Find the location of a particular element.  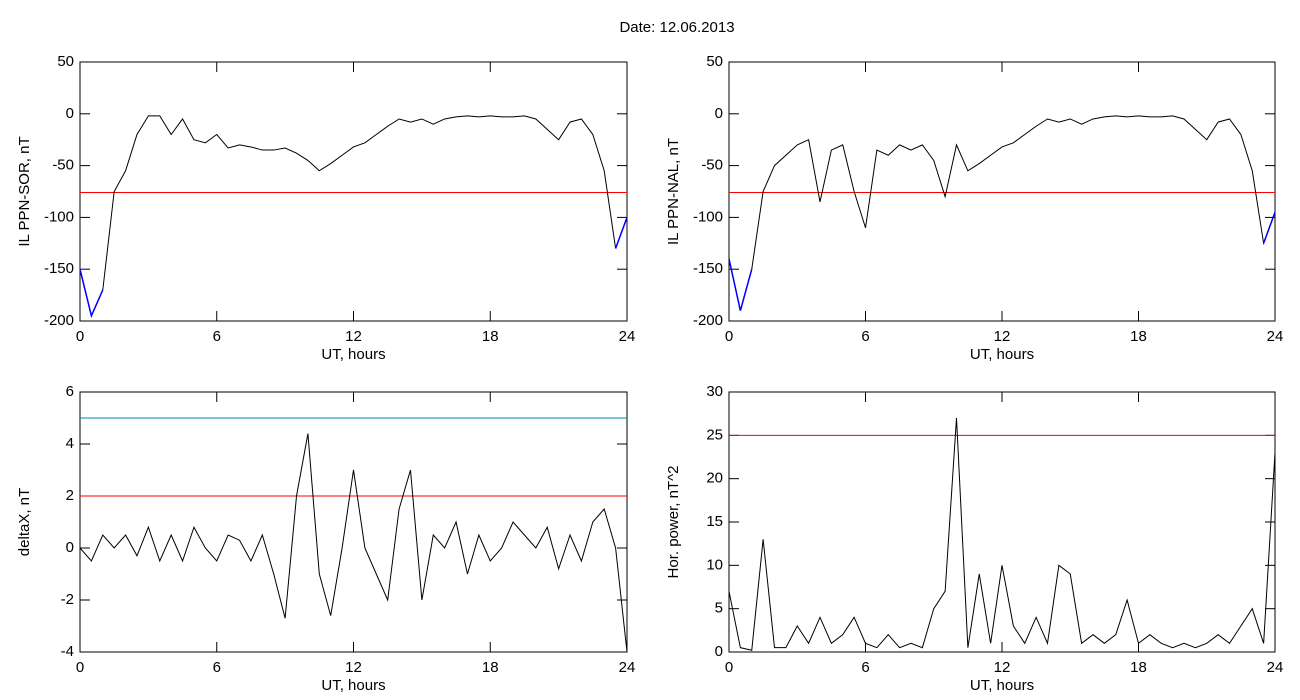

y-axis-label: IL PPN-NAL, nT is located at coordinates (673, 191).